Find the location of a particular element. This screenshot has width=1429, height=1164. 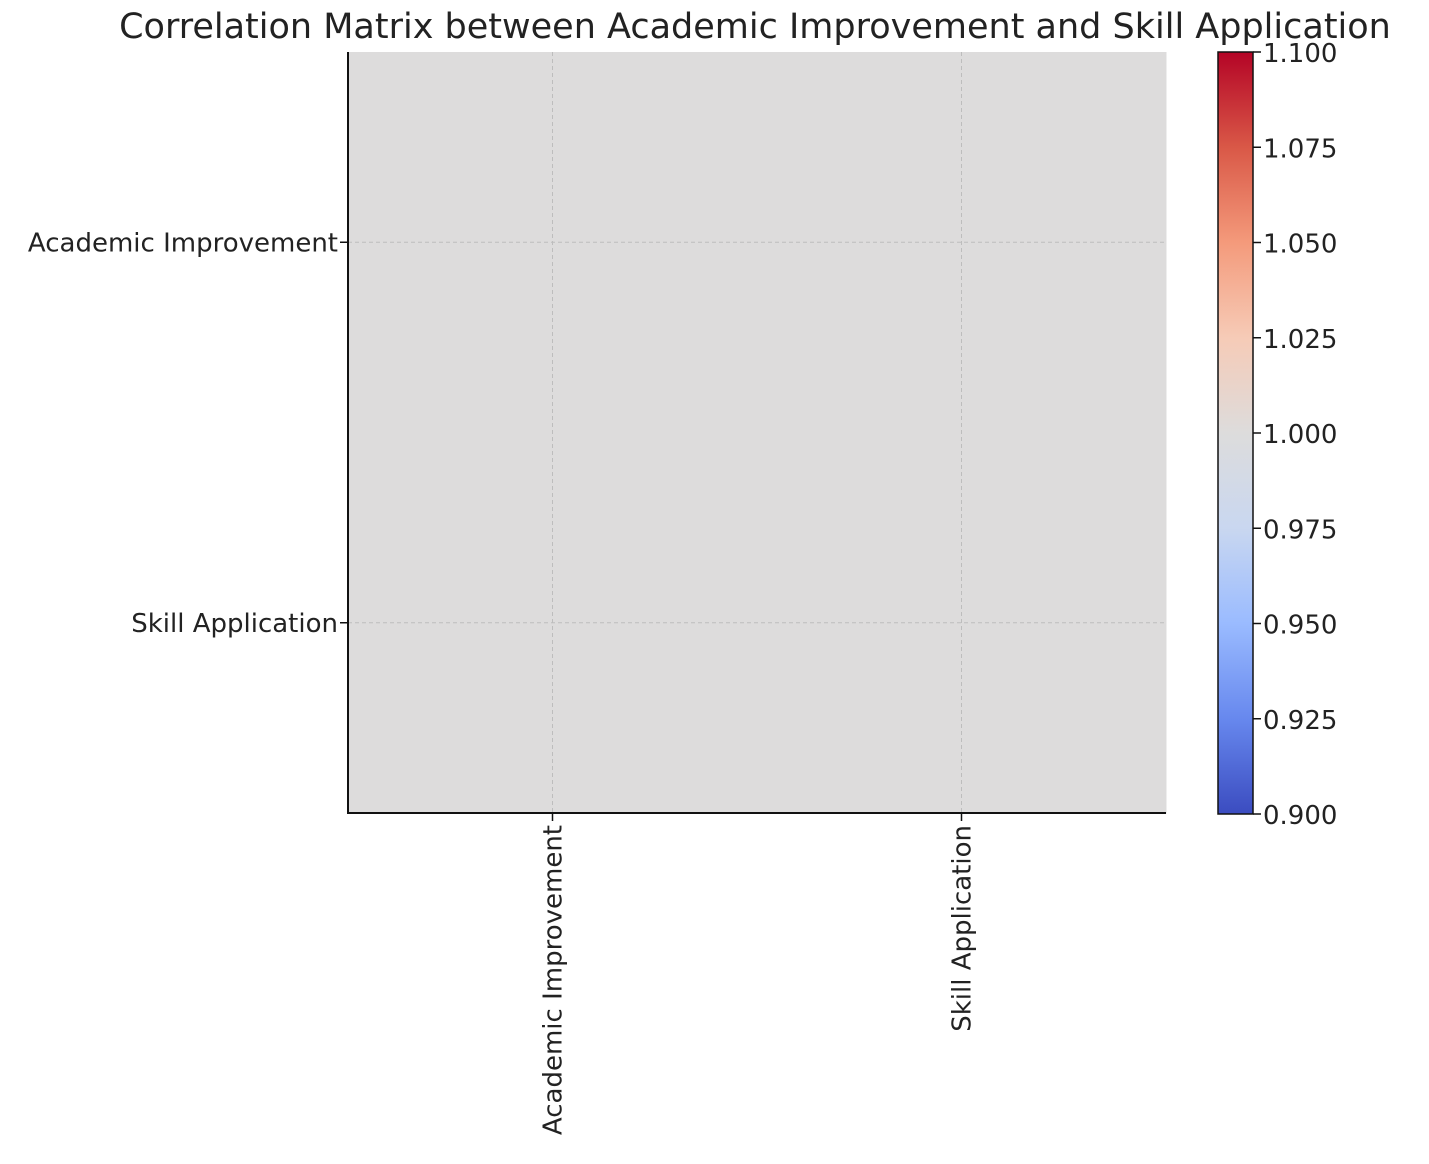

colorbar-tick-label: 0.975 is located at coordinates (1300, 530).